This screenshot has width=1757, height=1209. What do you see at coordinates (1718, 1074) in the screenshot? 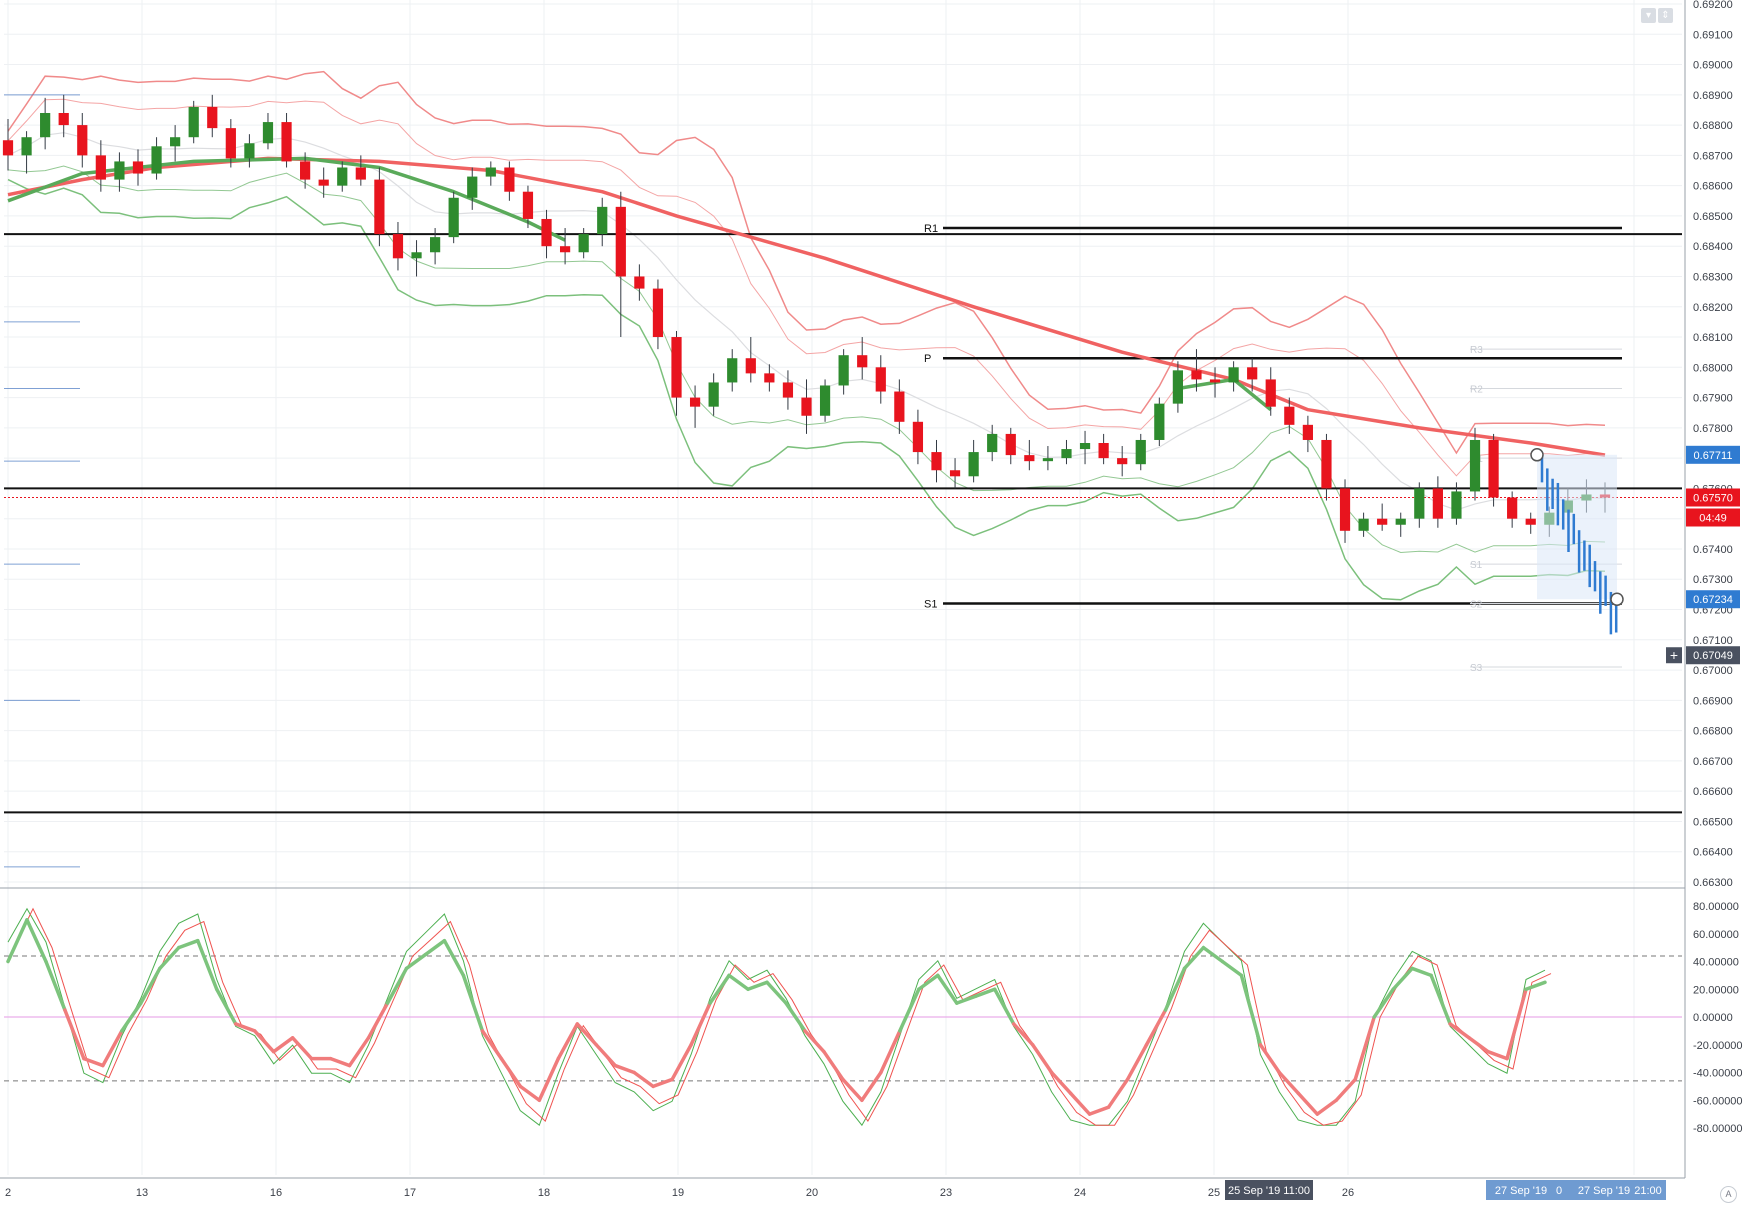
I see `osc-tick-label: -40.00000` at bounding box center [1718, 1074].